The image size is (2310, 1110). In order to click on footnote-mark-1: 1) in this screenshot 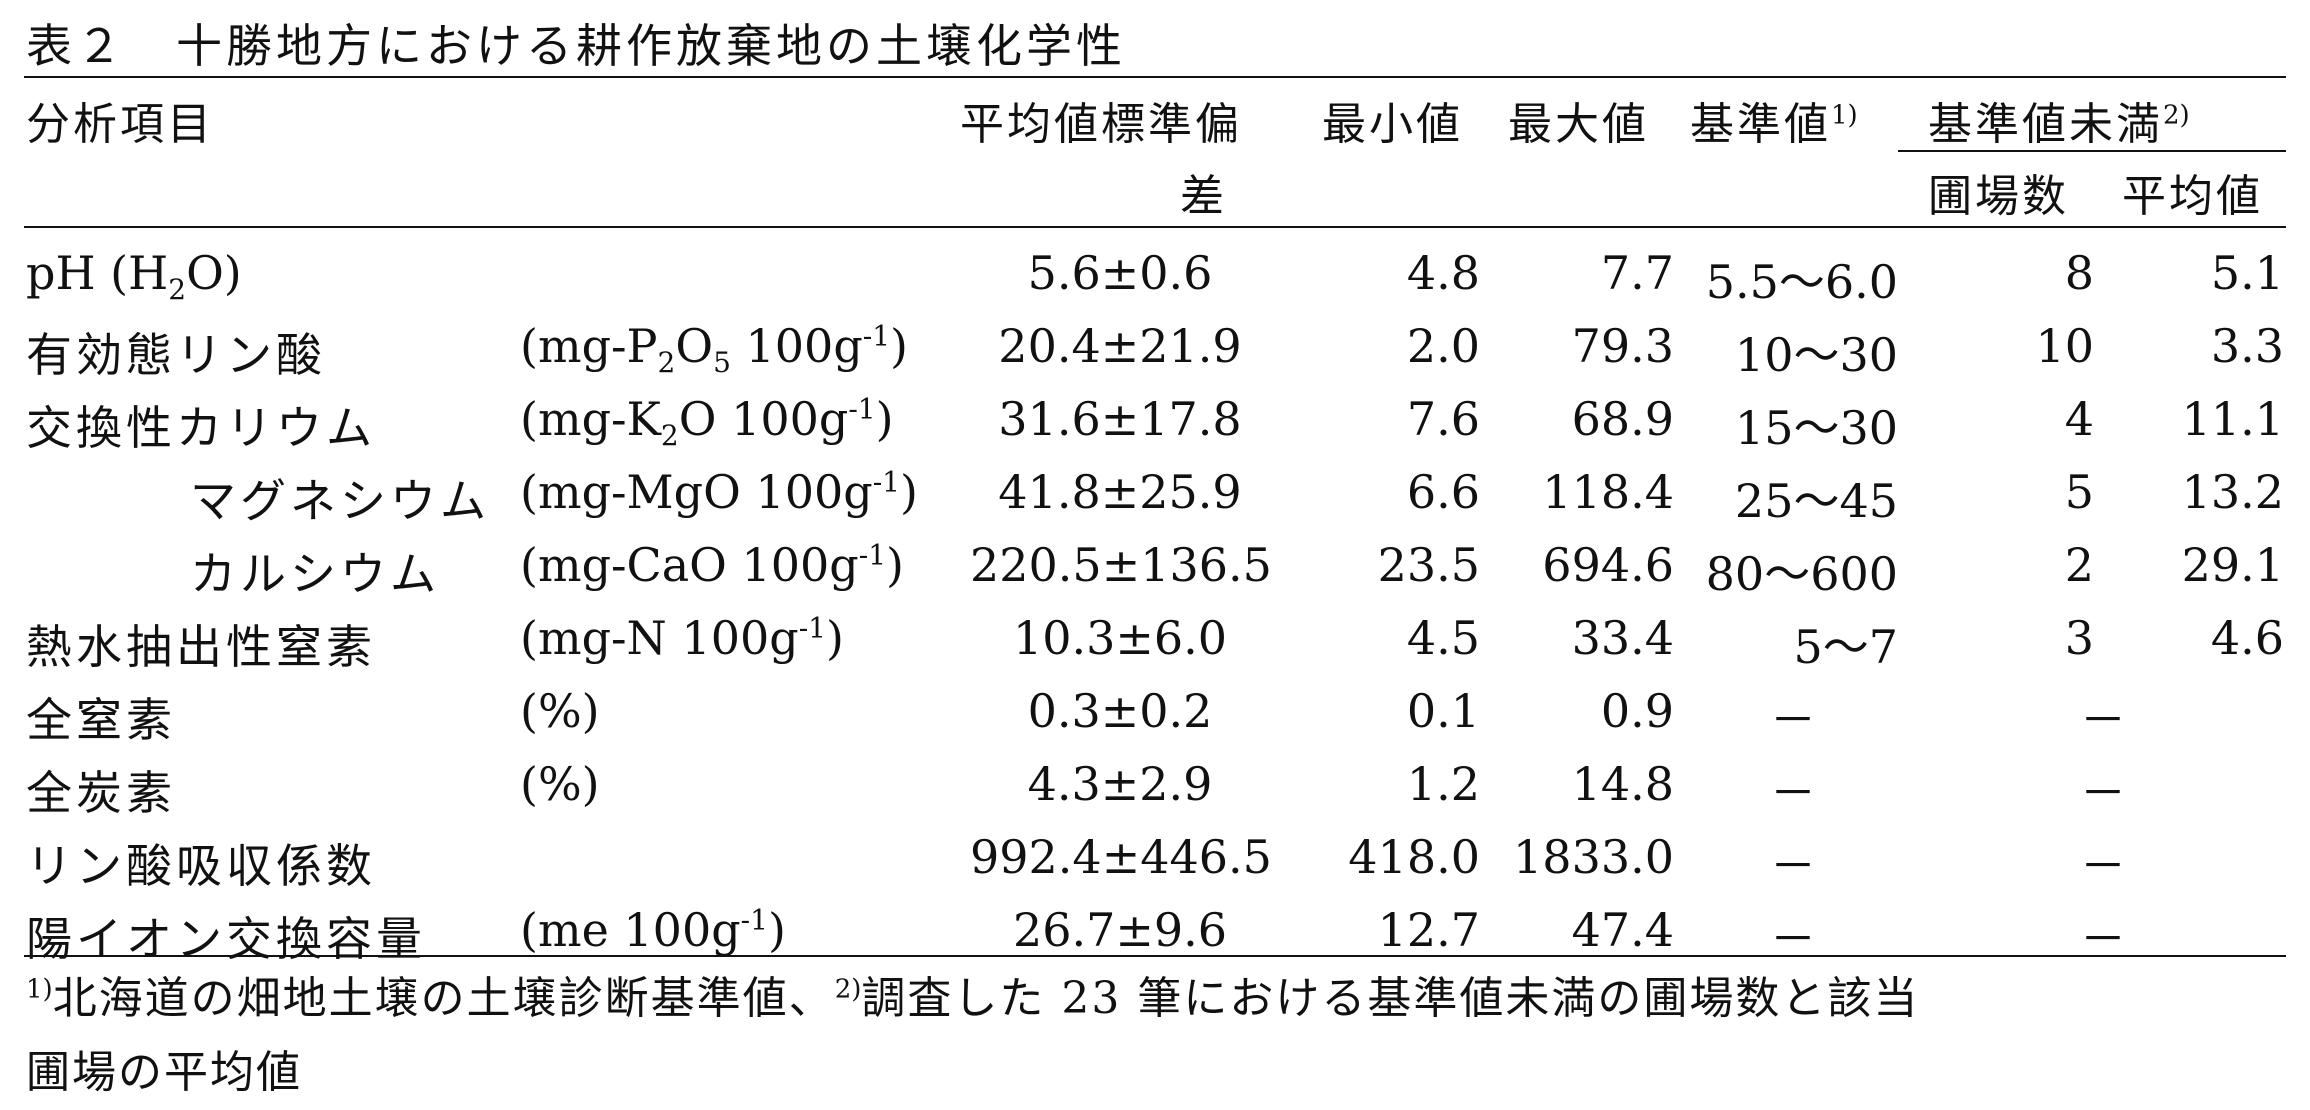, I will do `click(1844, 115)`.